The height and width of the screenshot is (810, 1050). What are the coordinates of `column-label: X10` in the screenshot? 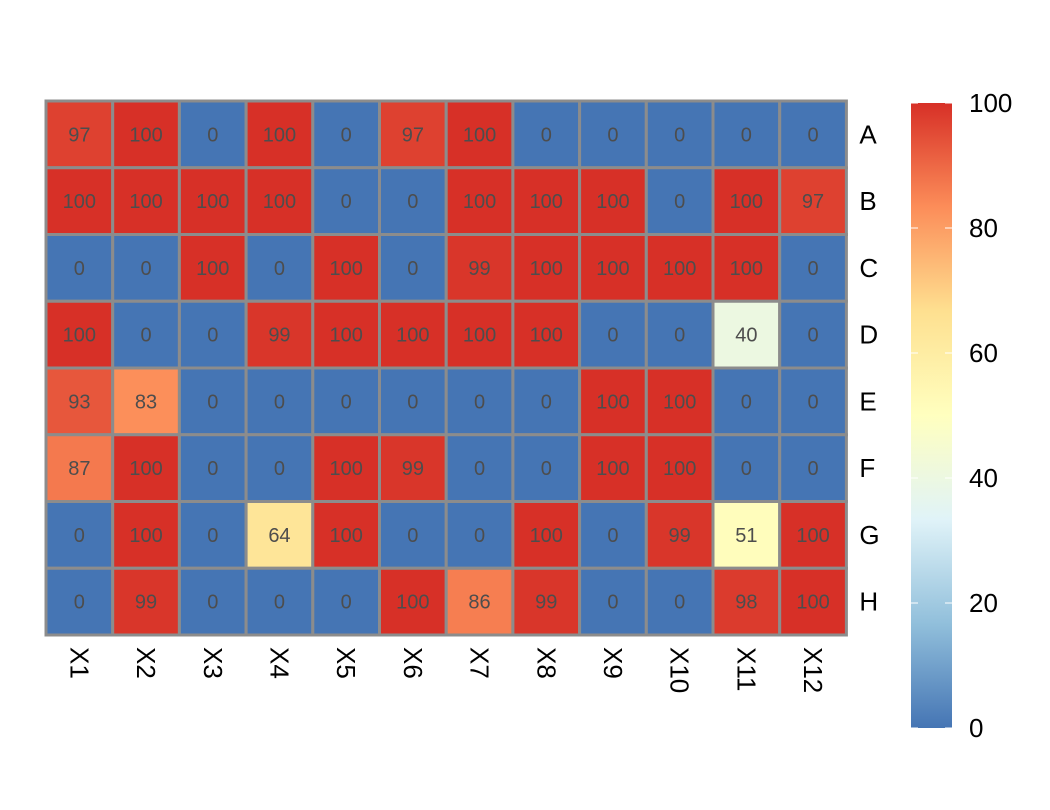 It's located at (680, 670).